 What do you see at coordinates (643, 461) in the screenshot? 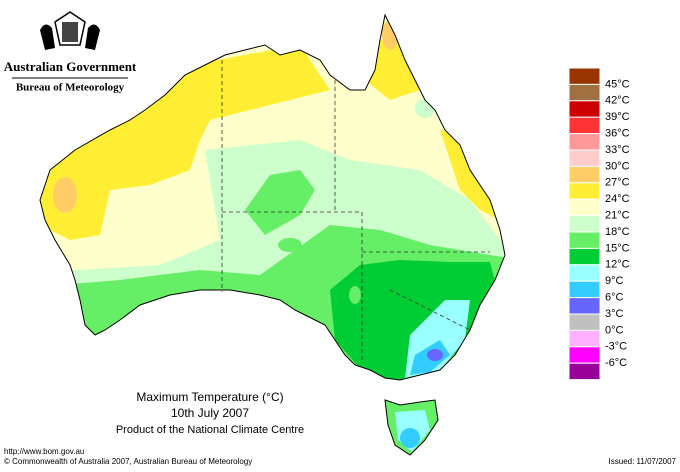
I see `footer-issued: Issued: 11/07/2007` at bounding box center [643, 461].